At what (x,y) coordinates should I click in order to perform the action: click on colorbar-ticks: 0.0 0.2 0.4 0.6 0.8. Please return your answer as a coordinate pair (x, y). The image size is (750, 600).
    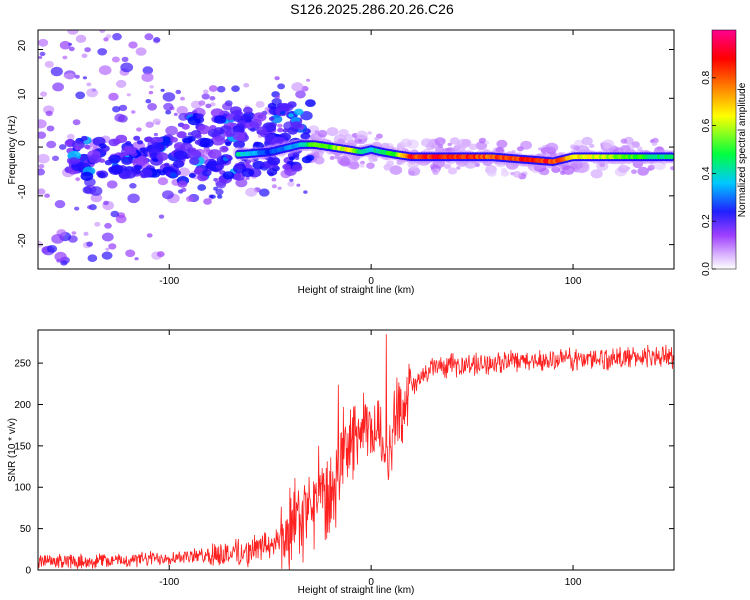
    Looking at the image, I should click on (708, 173).